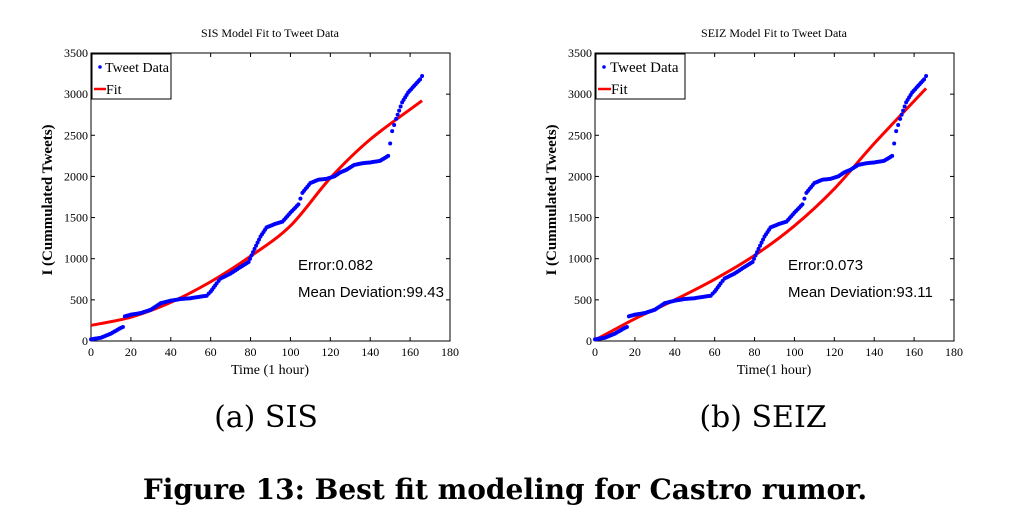 The width and height of the screenshot is (1010, 528). I want to click on subfigure-caption-a: (a) SIS, so click(266, 417).